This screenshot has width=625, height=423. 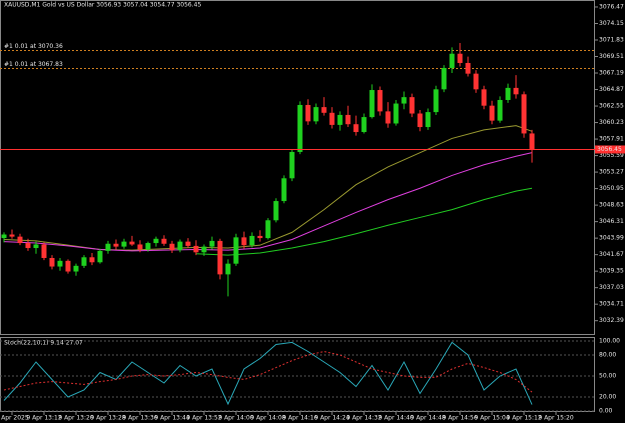 I want to click on x-tick-label: 9 Apr 2025, so click(x=14, y=418).